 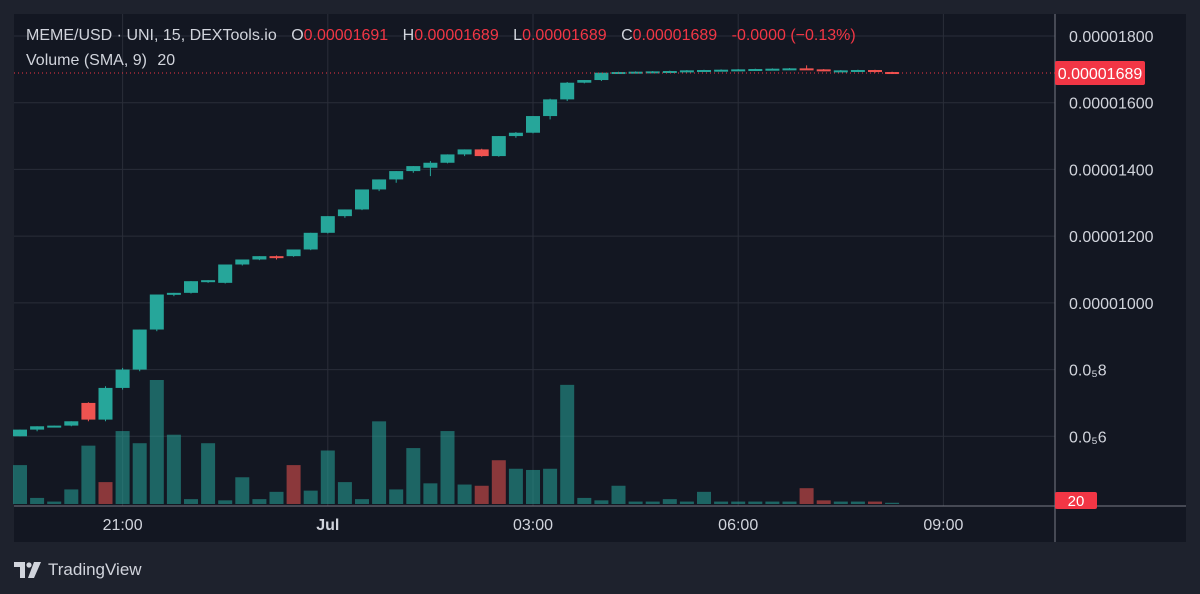 I want to click on price-axis-area, so click(x=1120, y=278).